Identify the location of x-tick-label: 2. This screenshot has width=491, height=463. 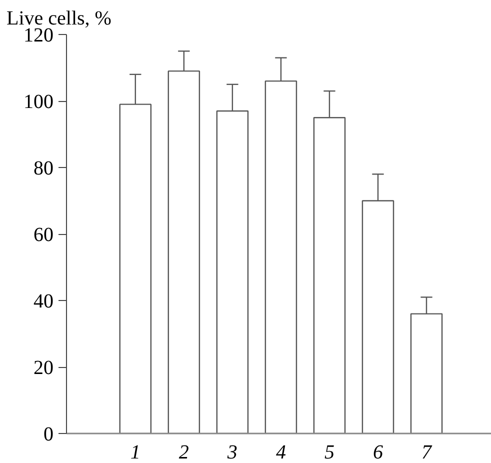
(183, 452).